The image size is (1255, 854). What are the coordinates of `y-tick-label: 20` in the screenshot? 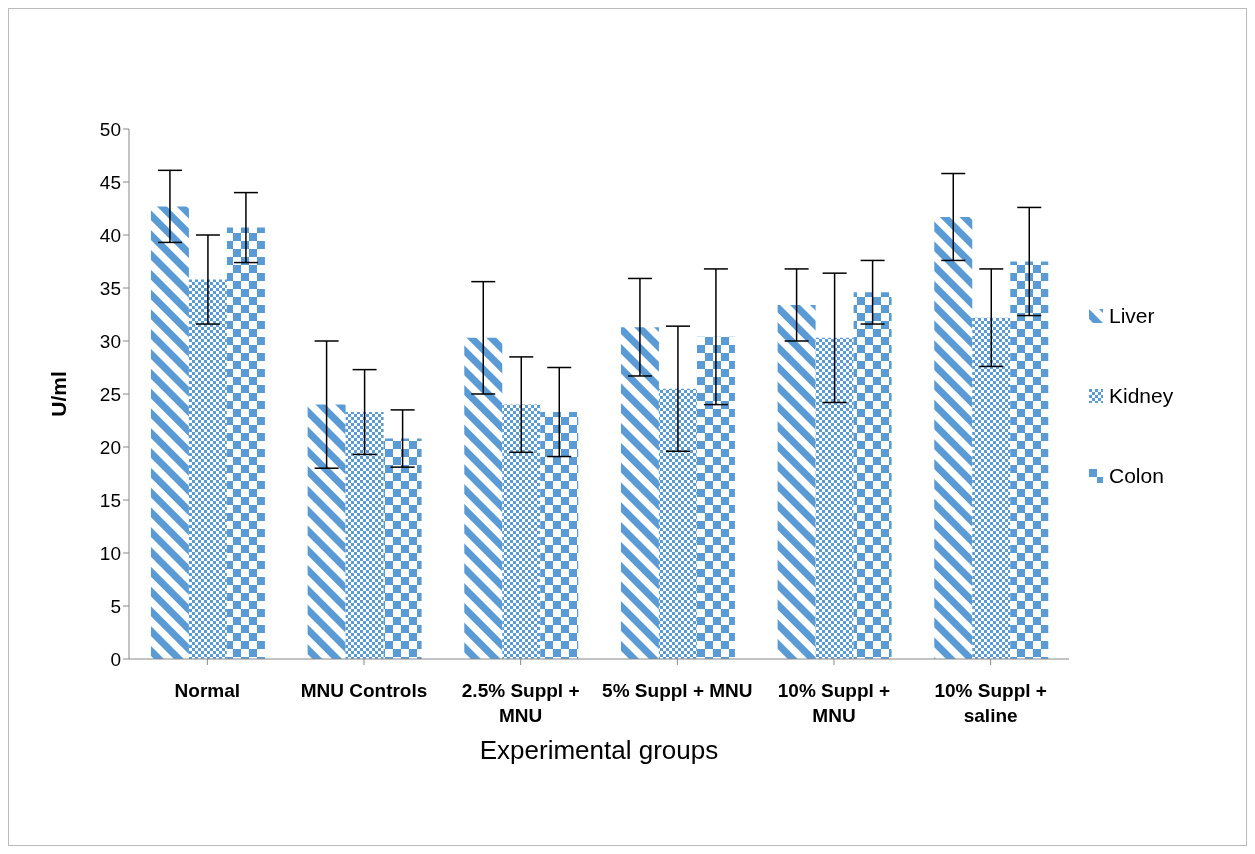 It's located at (110, 447).